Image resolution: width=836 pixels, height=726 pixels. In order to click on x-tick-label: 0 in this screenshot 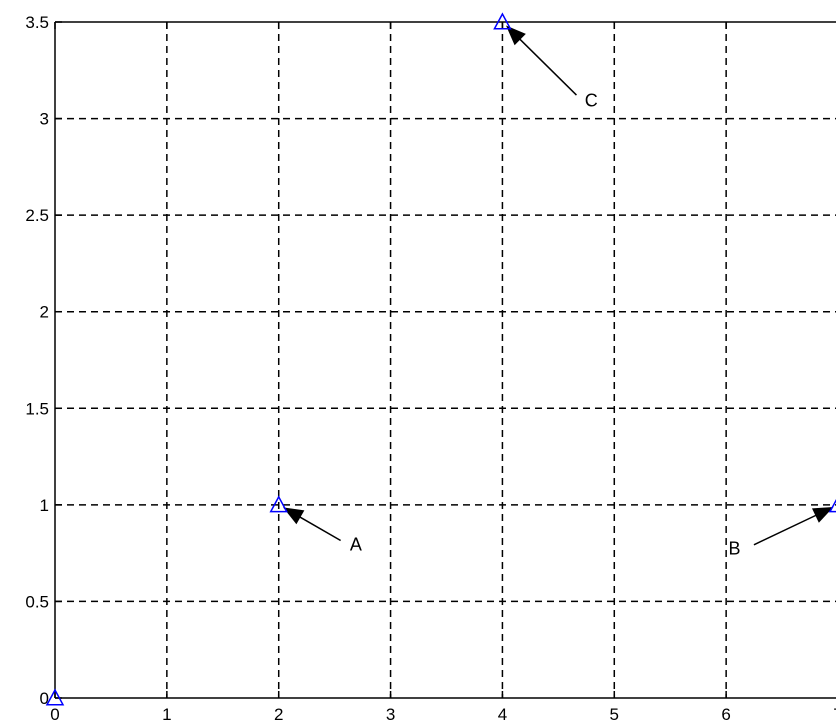, I will do `click(54, 714)`.